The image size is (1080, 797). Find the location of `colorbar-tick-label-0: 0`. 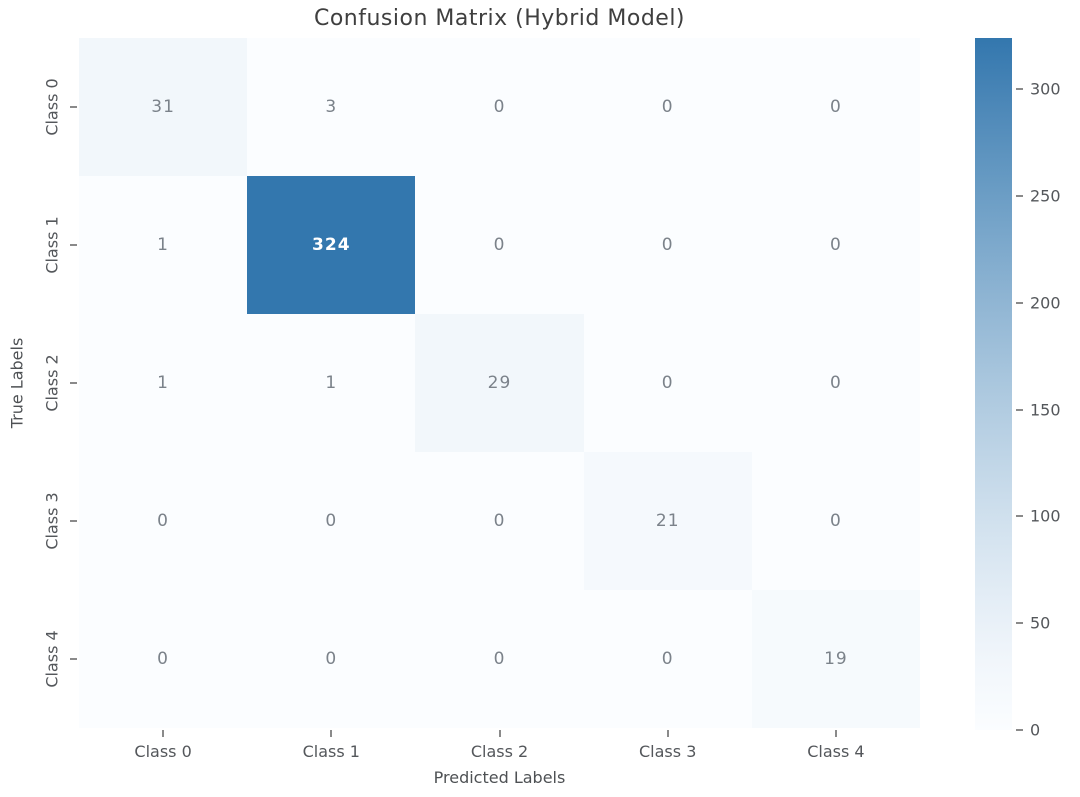

colorbar-tick-label-0: 0 is located at coordinates (1035, 730).